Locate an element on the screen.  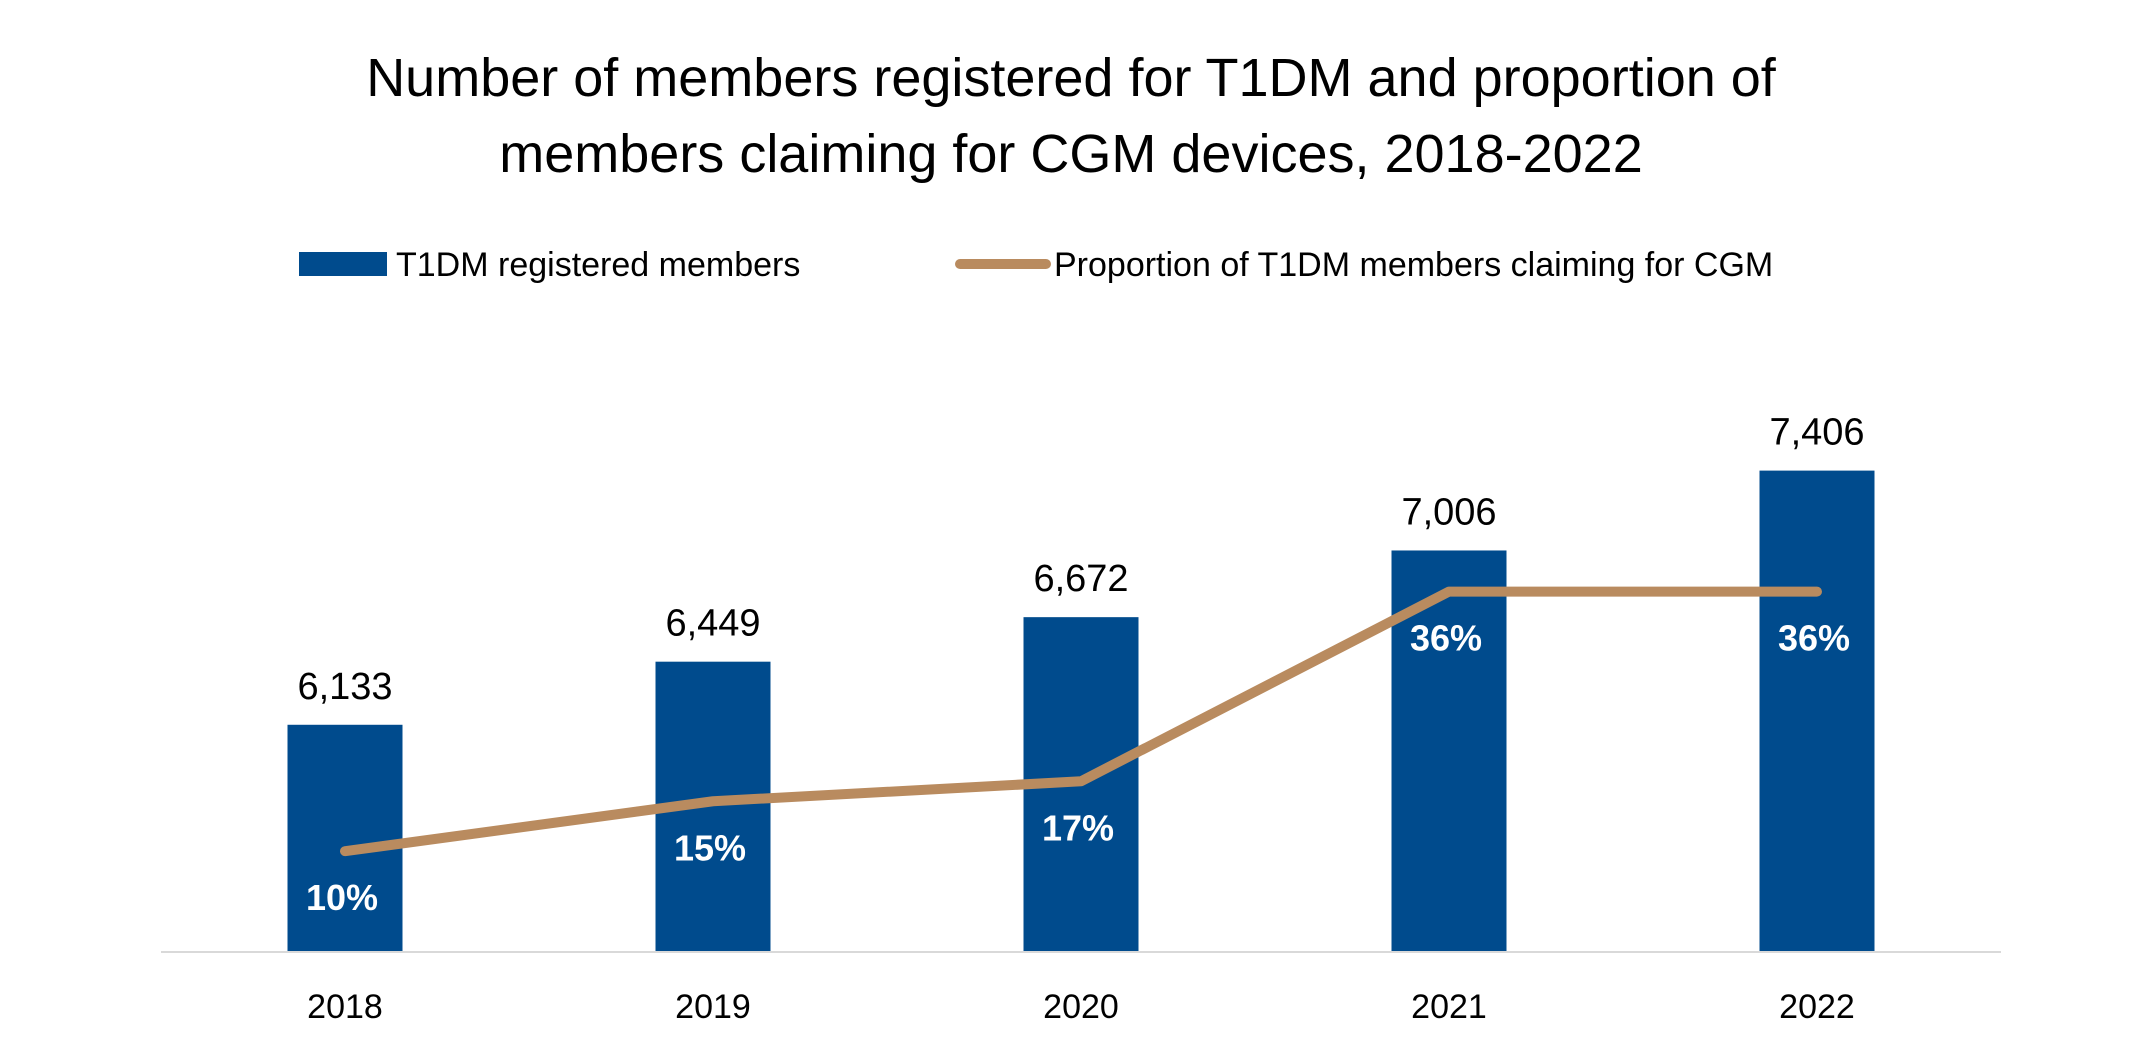
bar-value-label: 6,672 is located at coordinates (1080, 579).